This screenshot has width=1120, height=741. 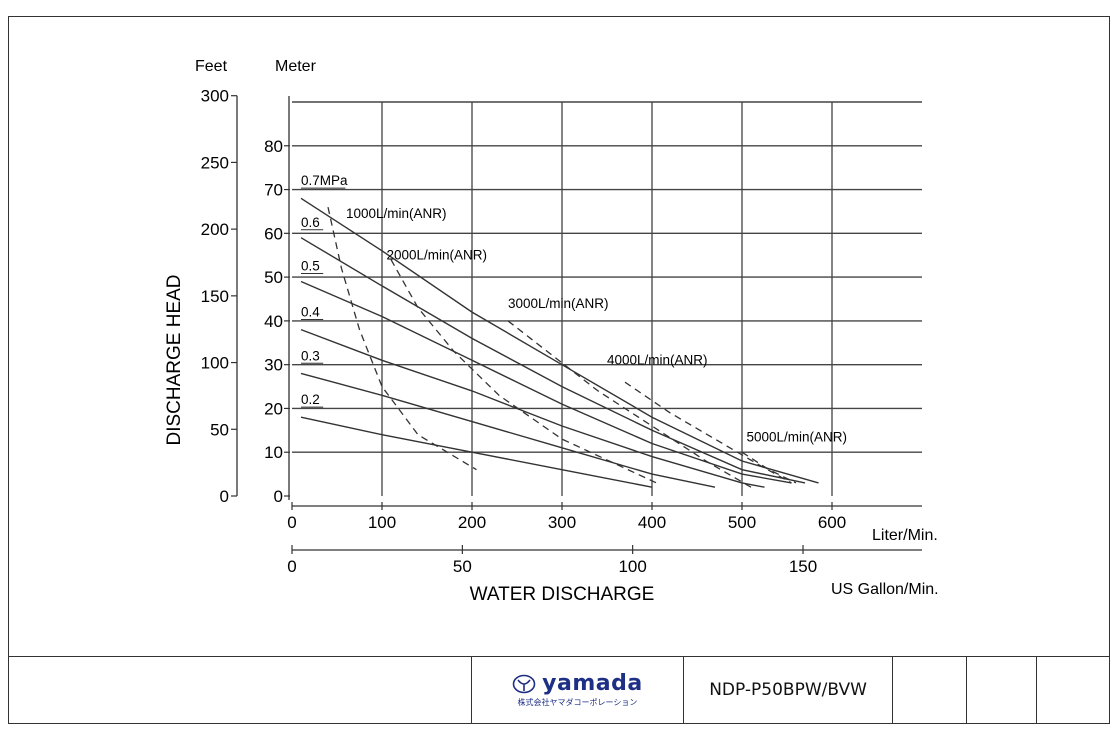 What do you see at coordinates (742, 522) in the screenshot?
I see `liter-tick-label: 500` at bounding box center [742, 522].